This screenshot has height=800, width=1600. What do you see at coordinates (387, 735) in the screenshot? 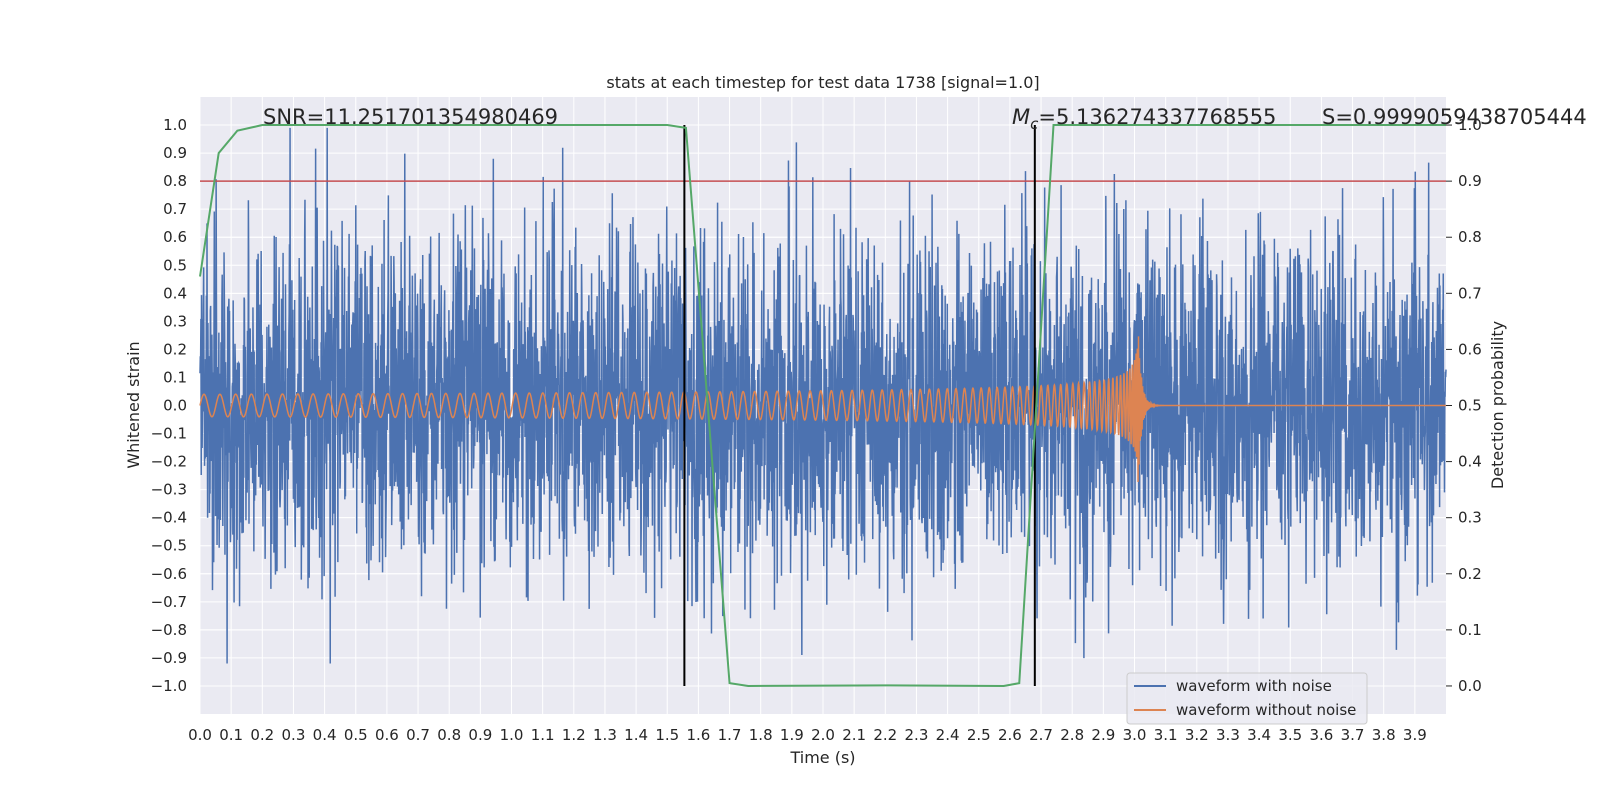
I see `x-tick-label: 0.6` at bounding box center [387, 735].